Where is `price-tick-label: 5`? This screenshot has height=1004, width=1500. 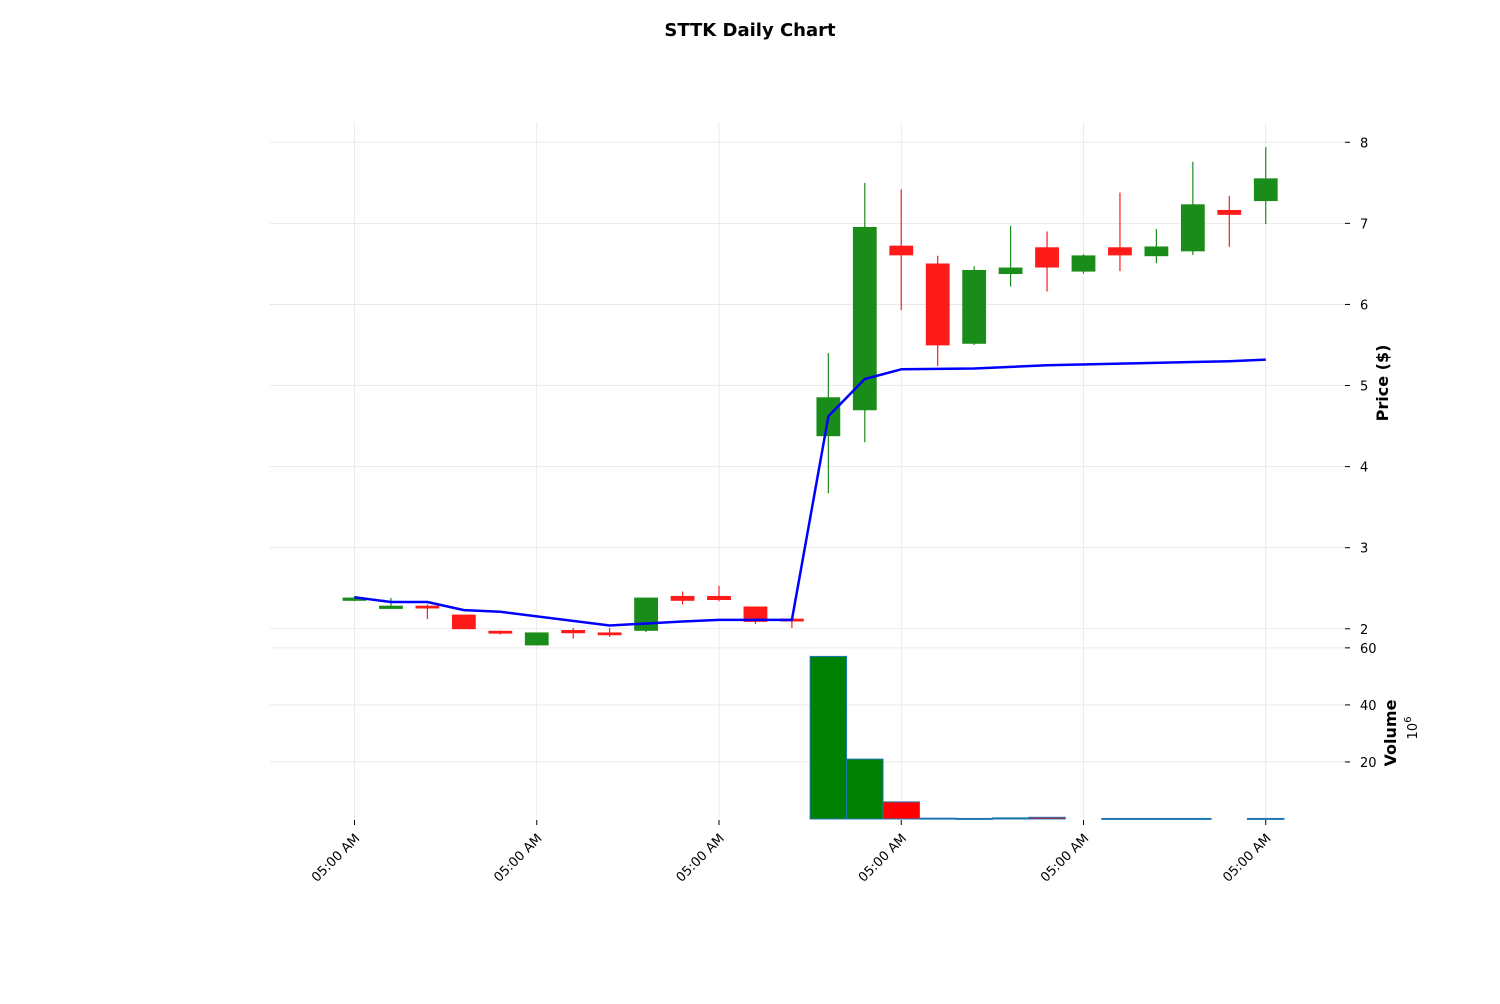
price-tick-label: 5 is located at coordinates (1364, 387).